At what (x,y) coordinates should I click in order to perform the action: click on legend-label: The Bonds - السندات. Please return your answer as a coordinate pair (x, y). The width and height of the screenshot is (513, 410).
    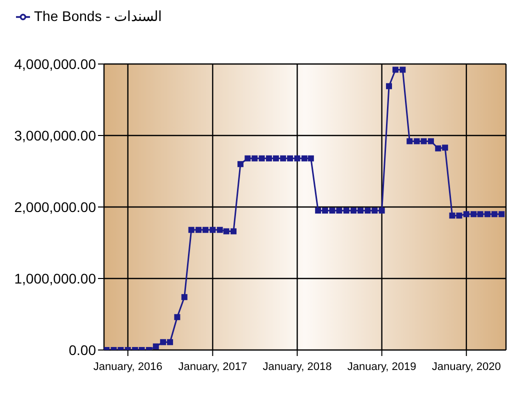
    Looking at the image, I should click on (98, 16).